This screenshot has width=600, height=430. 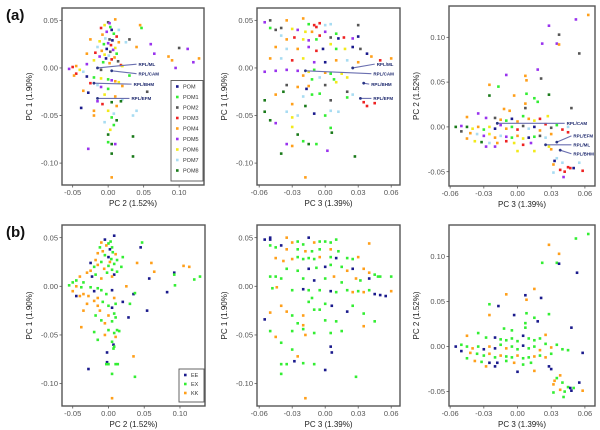 What do you see at coordinates (149, 73) in the screenshot?
I see `arrow-label: RPL/CAM` at bounding box center [149, 73].